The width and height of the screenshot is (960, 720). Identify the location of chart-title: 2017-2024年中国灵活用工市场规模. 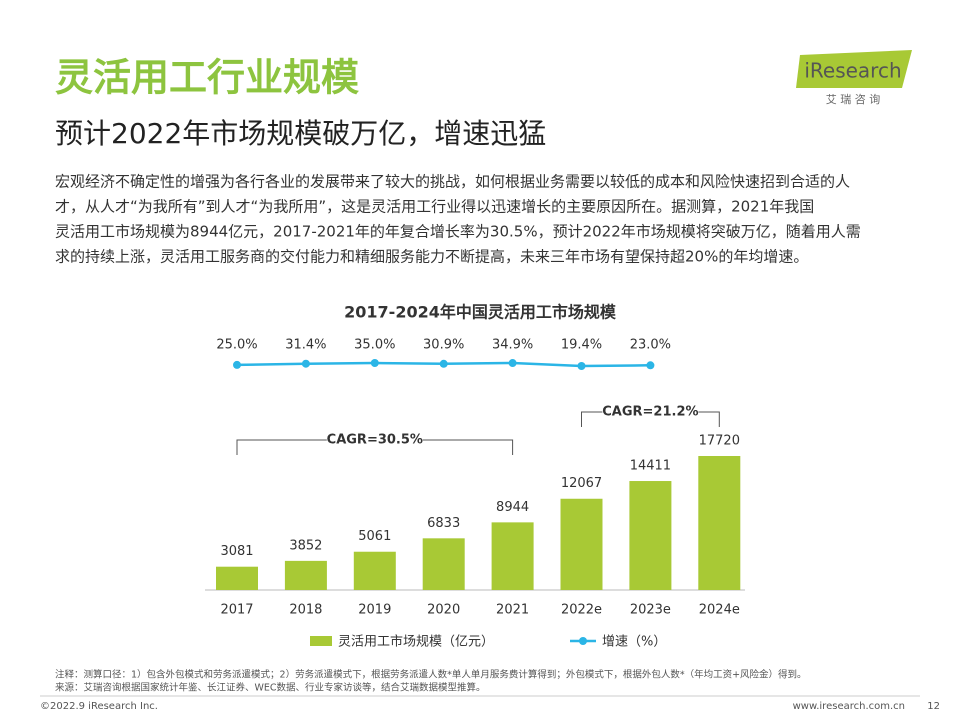
(480, 312).